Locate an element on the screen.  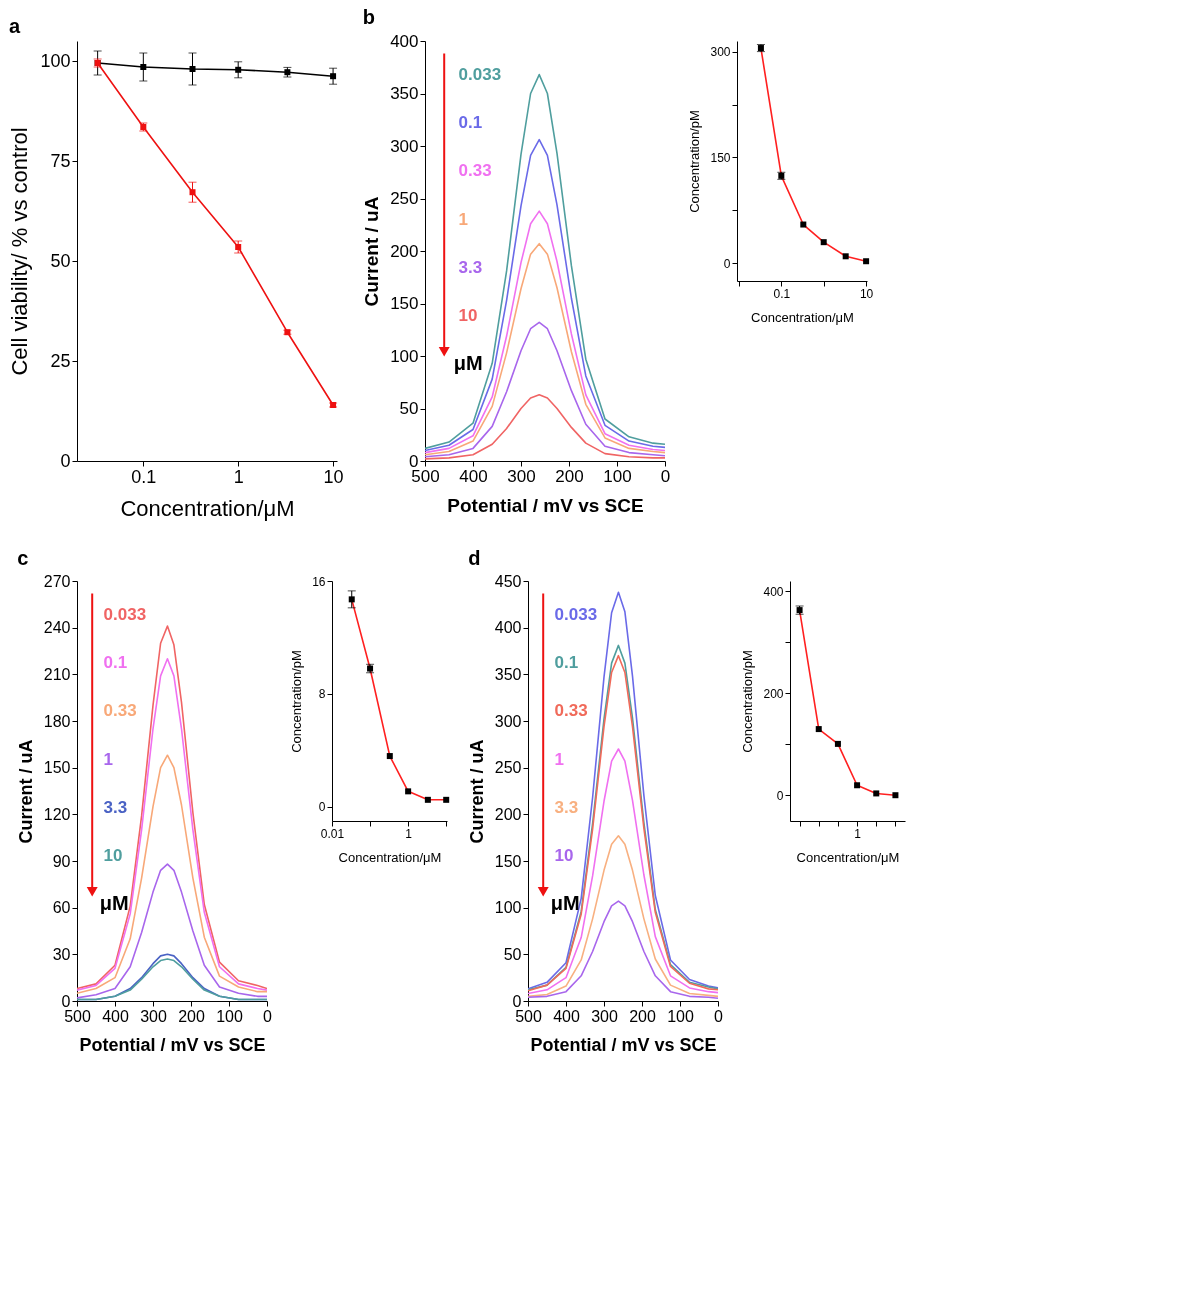
y-tick-label: 30 is located at coordinates (61, 954).